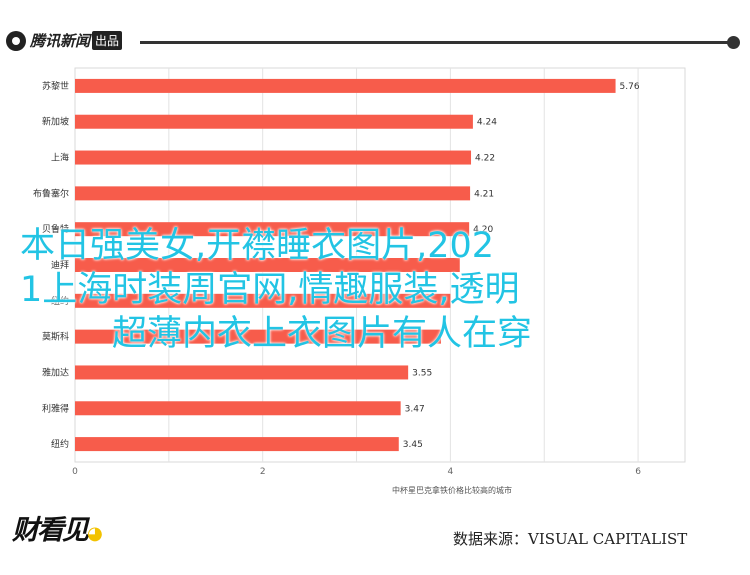 The width and height of the screenshot is (750, 575). What do you see at coordinates (55, 229) in the screenshot?
I see `category-label: 贝鲁特` at bounding box center [55, 229].